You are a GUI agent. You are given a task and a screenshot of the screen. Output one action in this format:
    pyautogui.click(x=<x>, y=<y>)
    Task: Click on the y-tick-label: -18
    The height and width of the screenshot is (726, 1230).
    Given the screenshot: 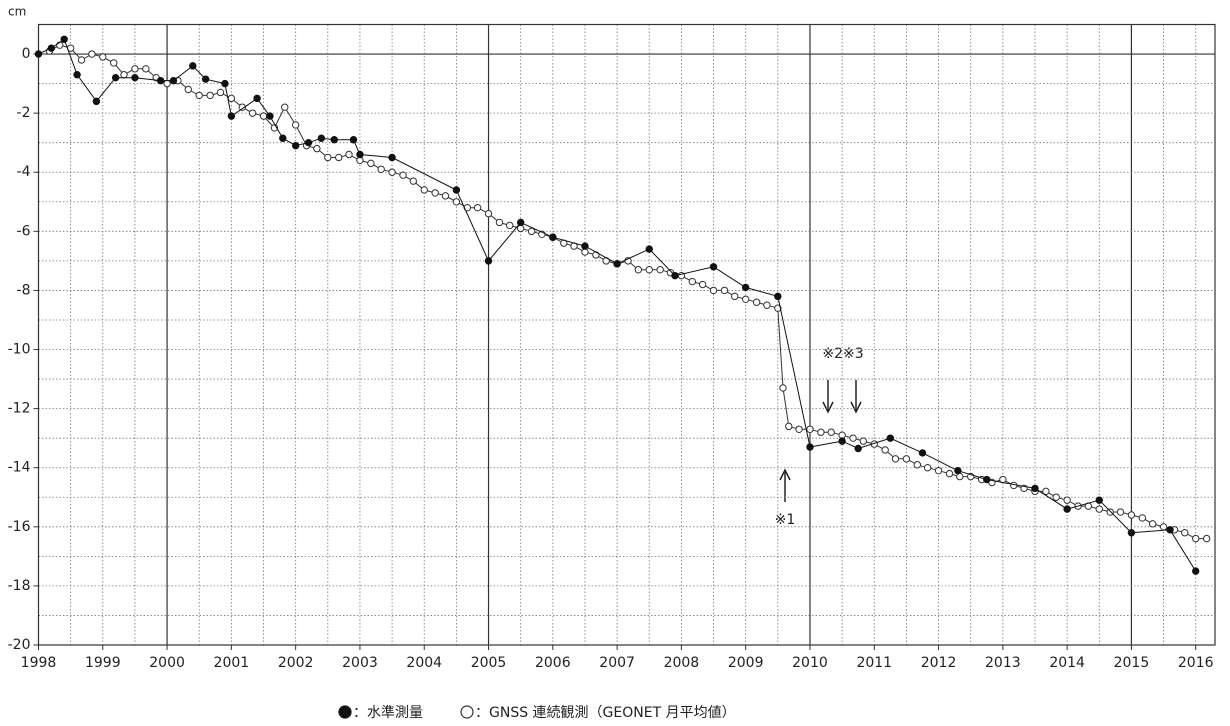 What is the action you would take?
    pyautogui.click(x=19, y=586)
    